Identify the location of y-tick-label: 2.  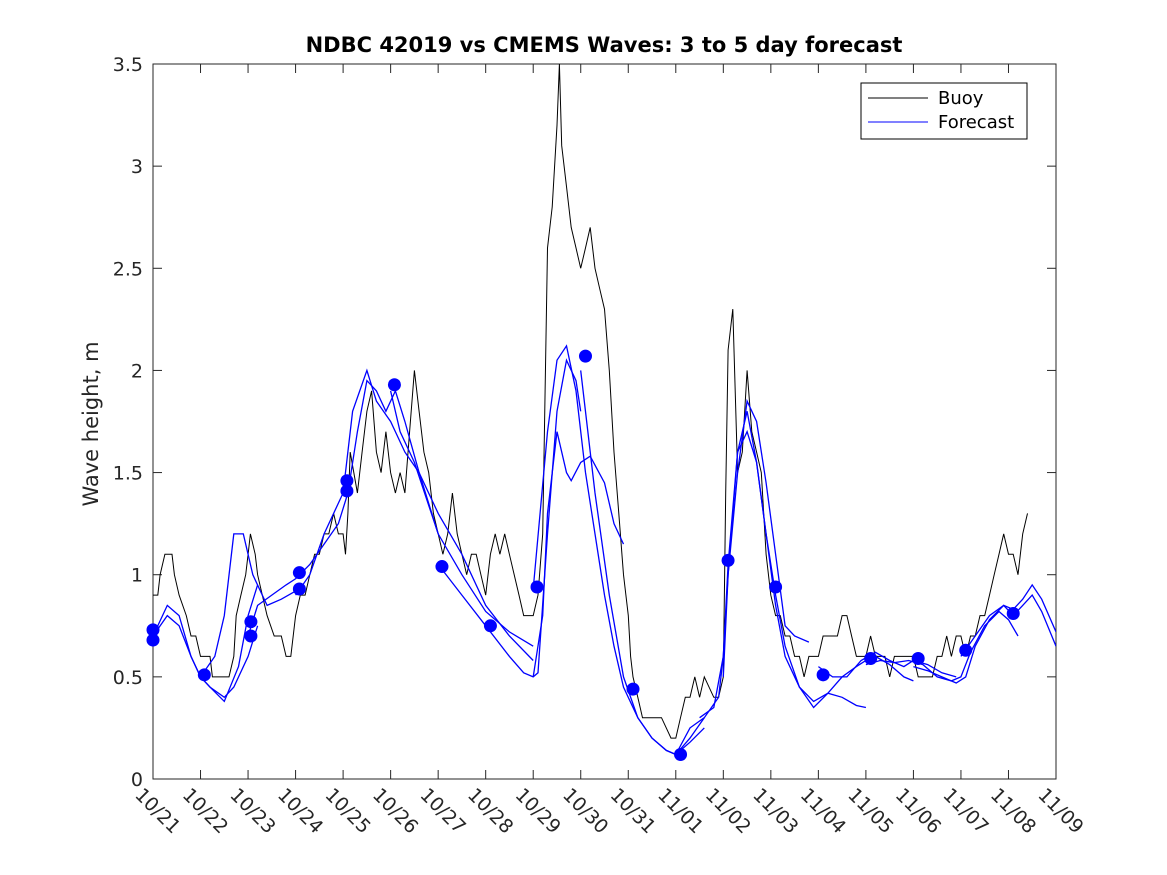
(137, 371).